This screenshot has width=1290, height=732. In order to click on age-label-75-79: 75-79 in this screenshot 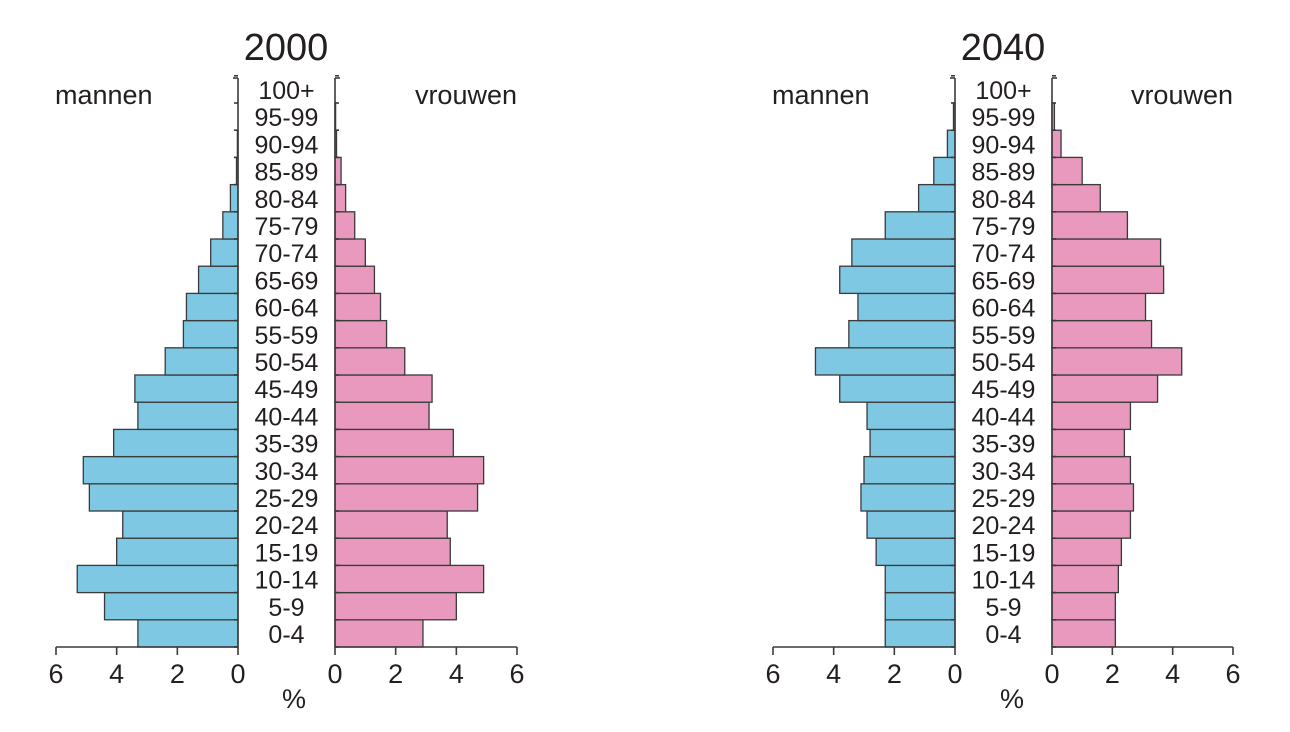, I will do `click(1004, 227)`.